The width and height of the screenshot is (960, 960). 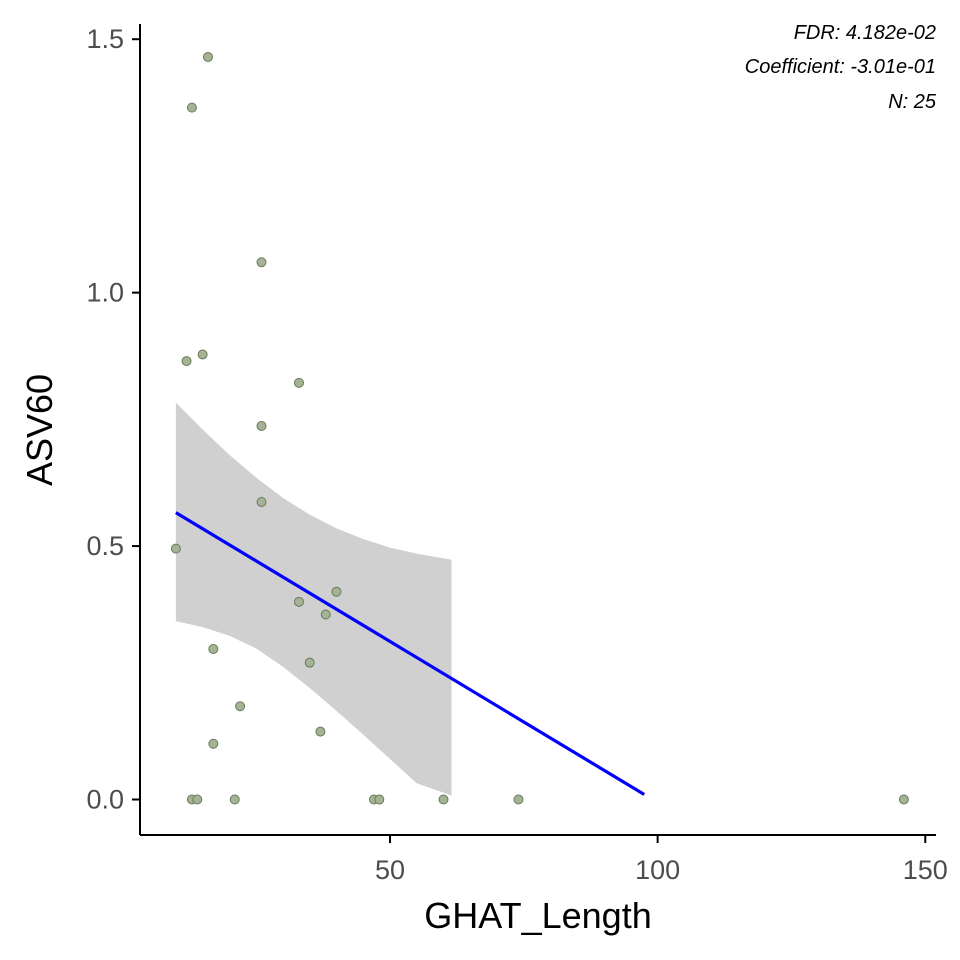 I want to click on regression-line-layer, so click(x=410, y=653).